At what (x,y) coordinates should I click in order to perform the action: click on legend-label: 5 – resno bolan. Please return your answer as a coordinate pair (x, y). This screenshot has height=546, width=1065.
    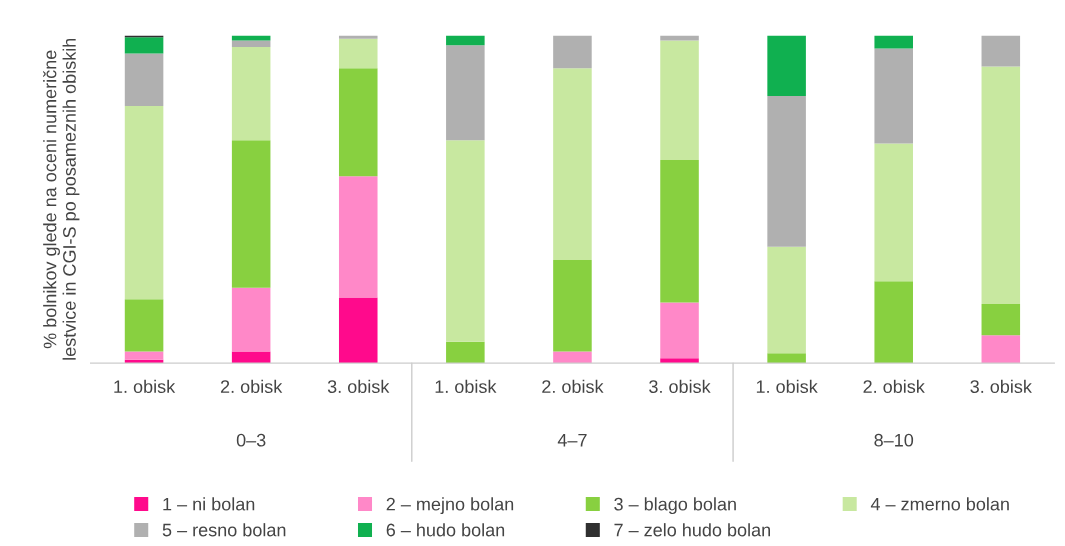
    Looking at the image, I should click on (224, 530).